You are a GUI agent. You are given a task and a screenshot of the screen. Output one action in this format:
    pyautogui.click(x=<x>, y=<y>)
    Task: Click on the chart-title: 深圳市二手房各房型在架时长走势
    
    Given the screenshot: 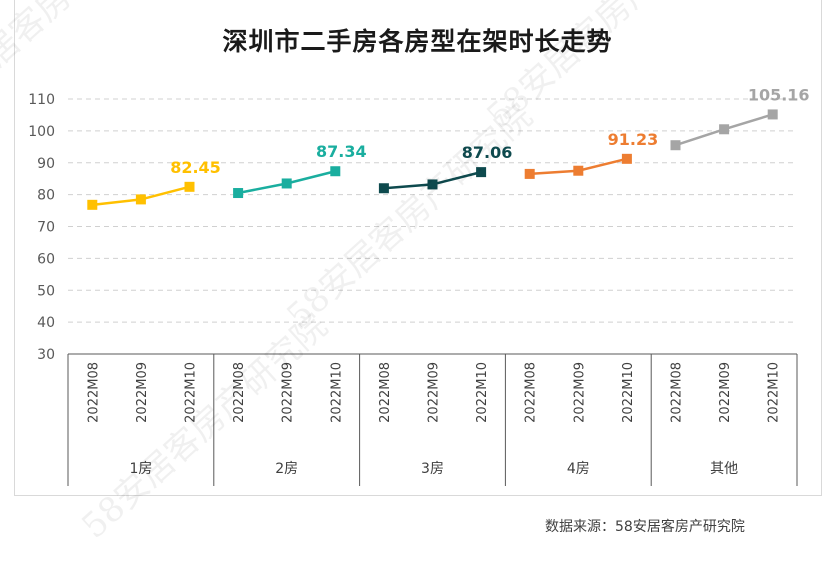 What is the action you would take?
    pyautogui.click(x=417, y=41)
    